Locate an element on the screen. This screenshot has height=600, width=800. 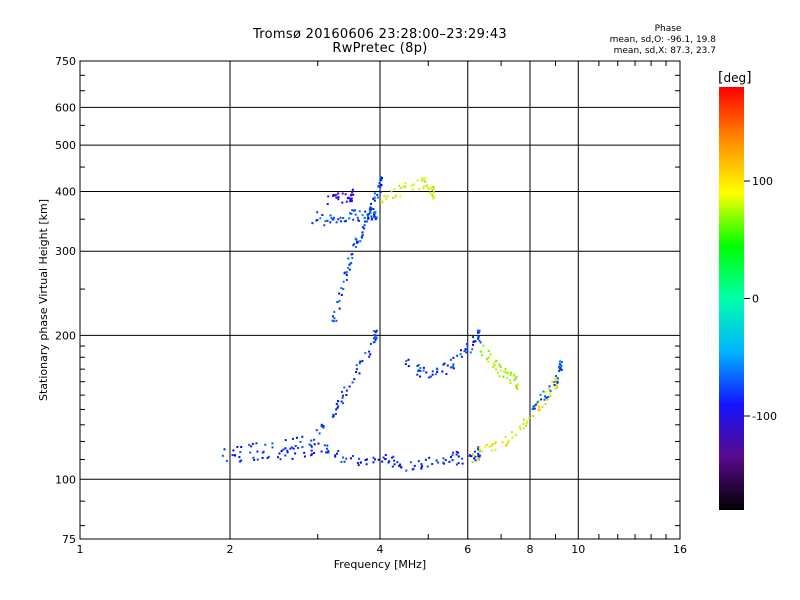
colorbar-tick-label: -100 is located at coordinates (764, 416).